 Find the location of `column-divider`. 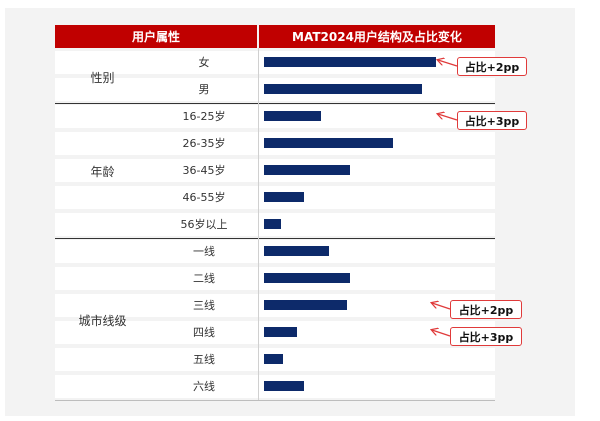

column-divider is located at coordinates (258, 224).